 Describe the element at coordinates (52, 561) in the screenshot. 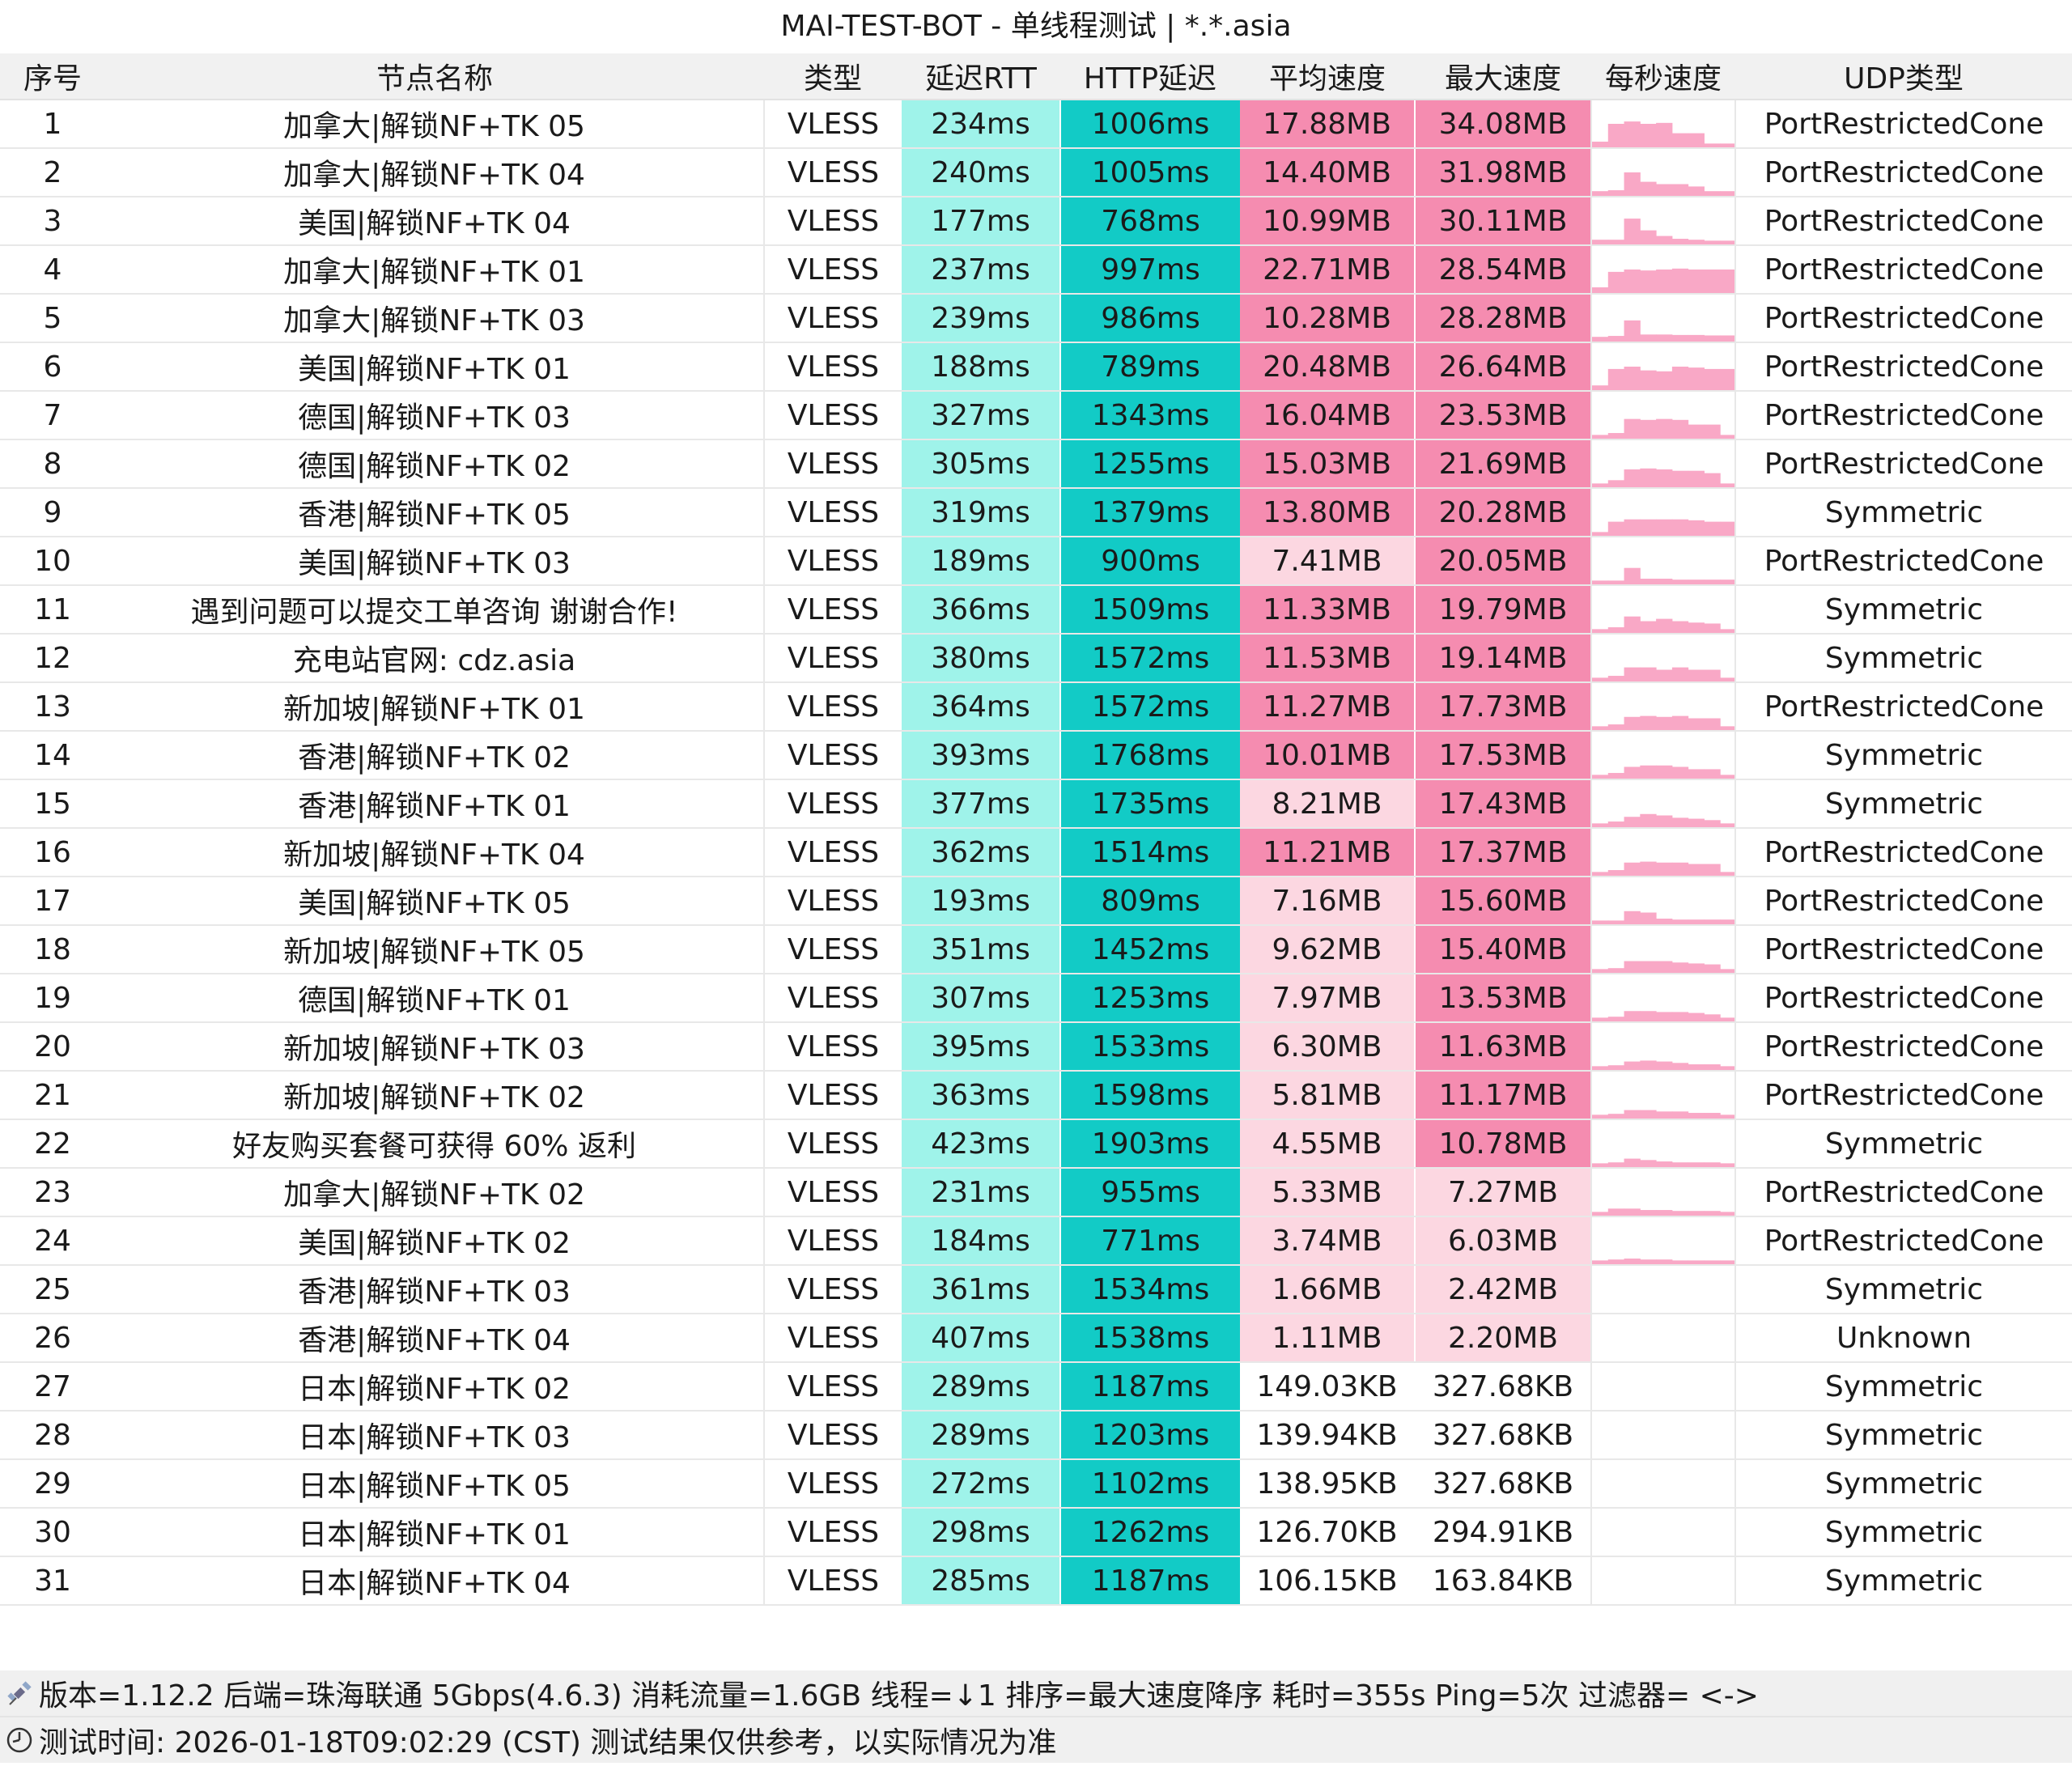

I see `node-index: 10` at that location.